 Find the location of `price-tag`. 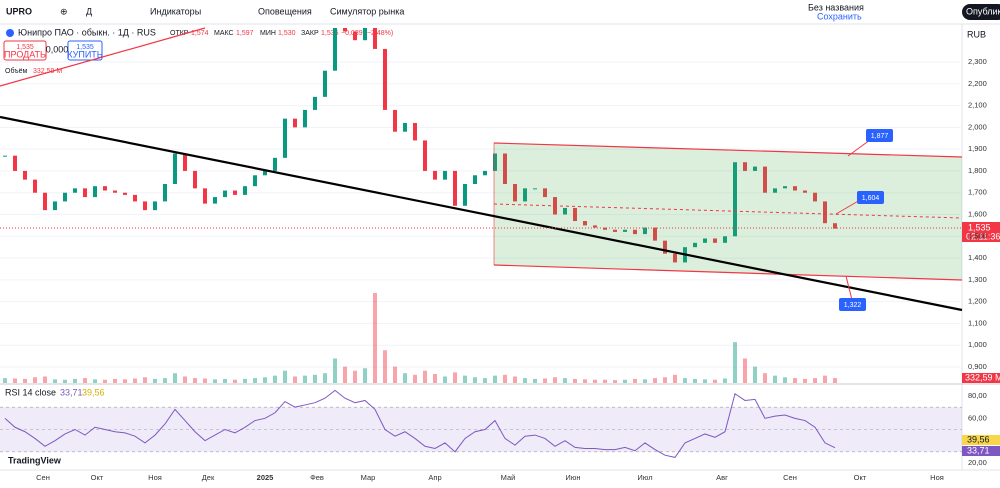

price-tag is located at coordinates (981, 232).